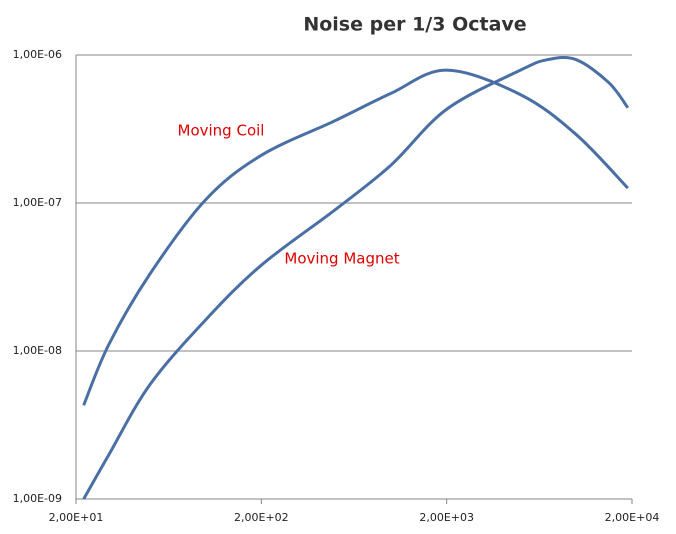  Describe the element at coordinates (37, 498) in the screenshot. I see `y-tick-label: 1,00E-09` at that location.